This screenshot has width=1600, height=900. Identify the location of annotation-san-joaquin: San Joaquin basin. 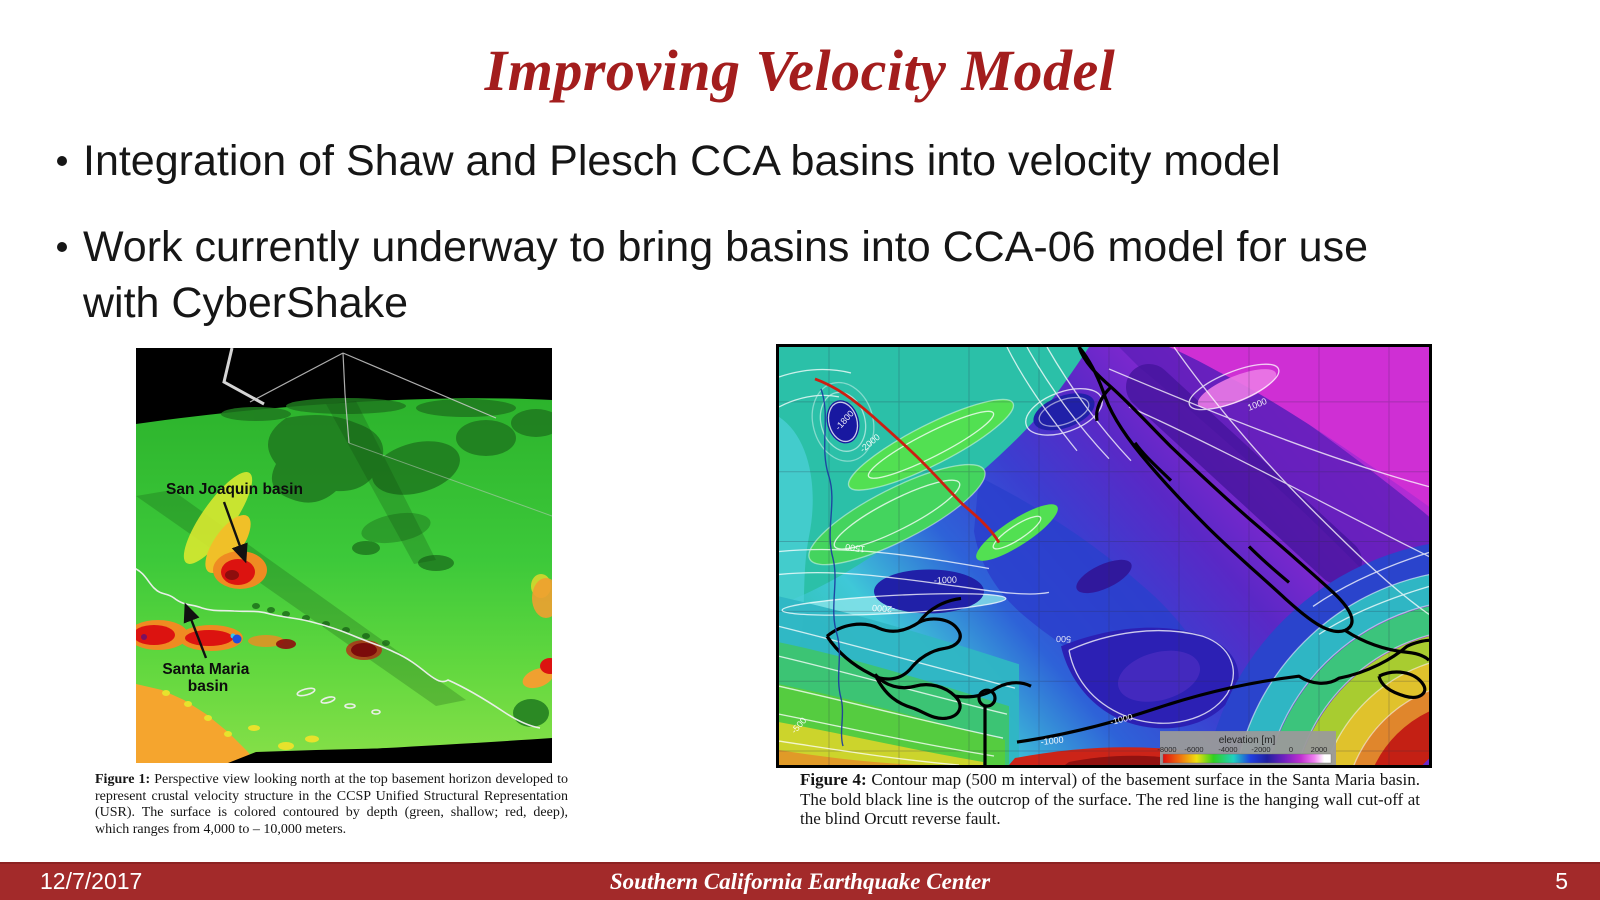
(234, 522).